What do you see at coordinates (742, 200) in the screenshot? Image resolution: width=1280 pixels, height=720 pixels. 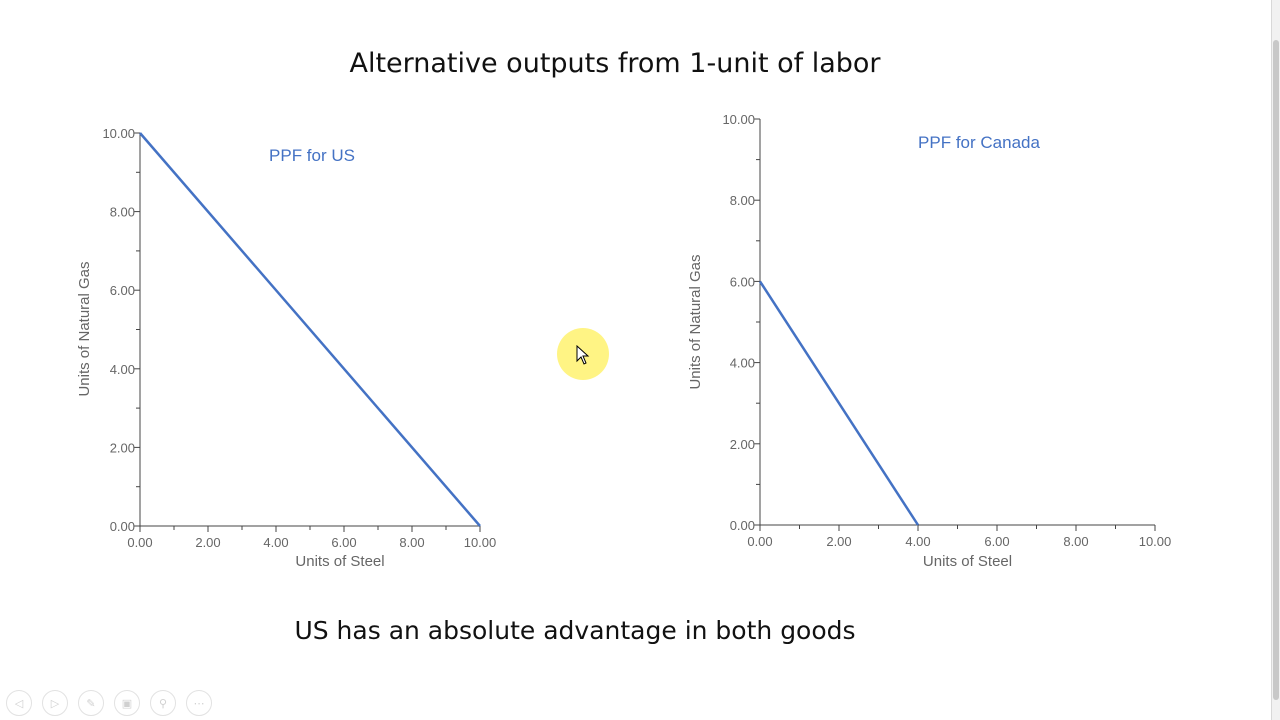 I see `canada-y-tick-label: 8.00` at bounding box center [742, 200].